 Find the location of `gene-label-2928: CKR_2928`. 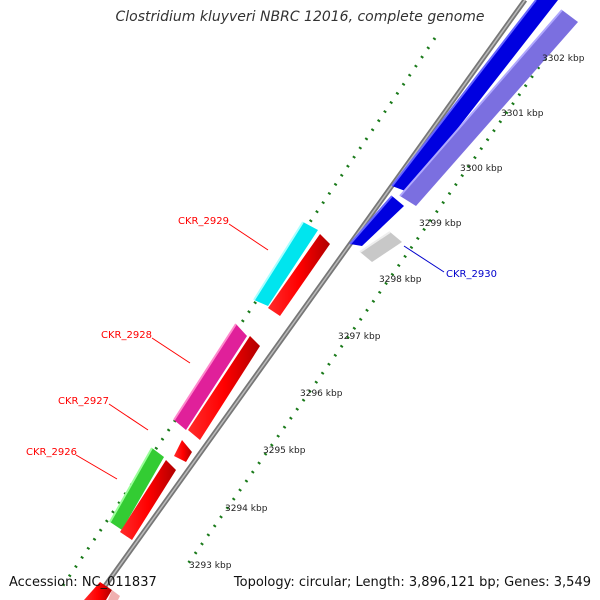

gene-label-2928: CKR_2928 is located at coordinates (126, 335).